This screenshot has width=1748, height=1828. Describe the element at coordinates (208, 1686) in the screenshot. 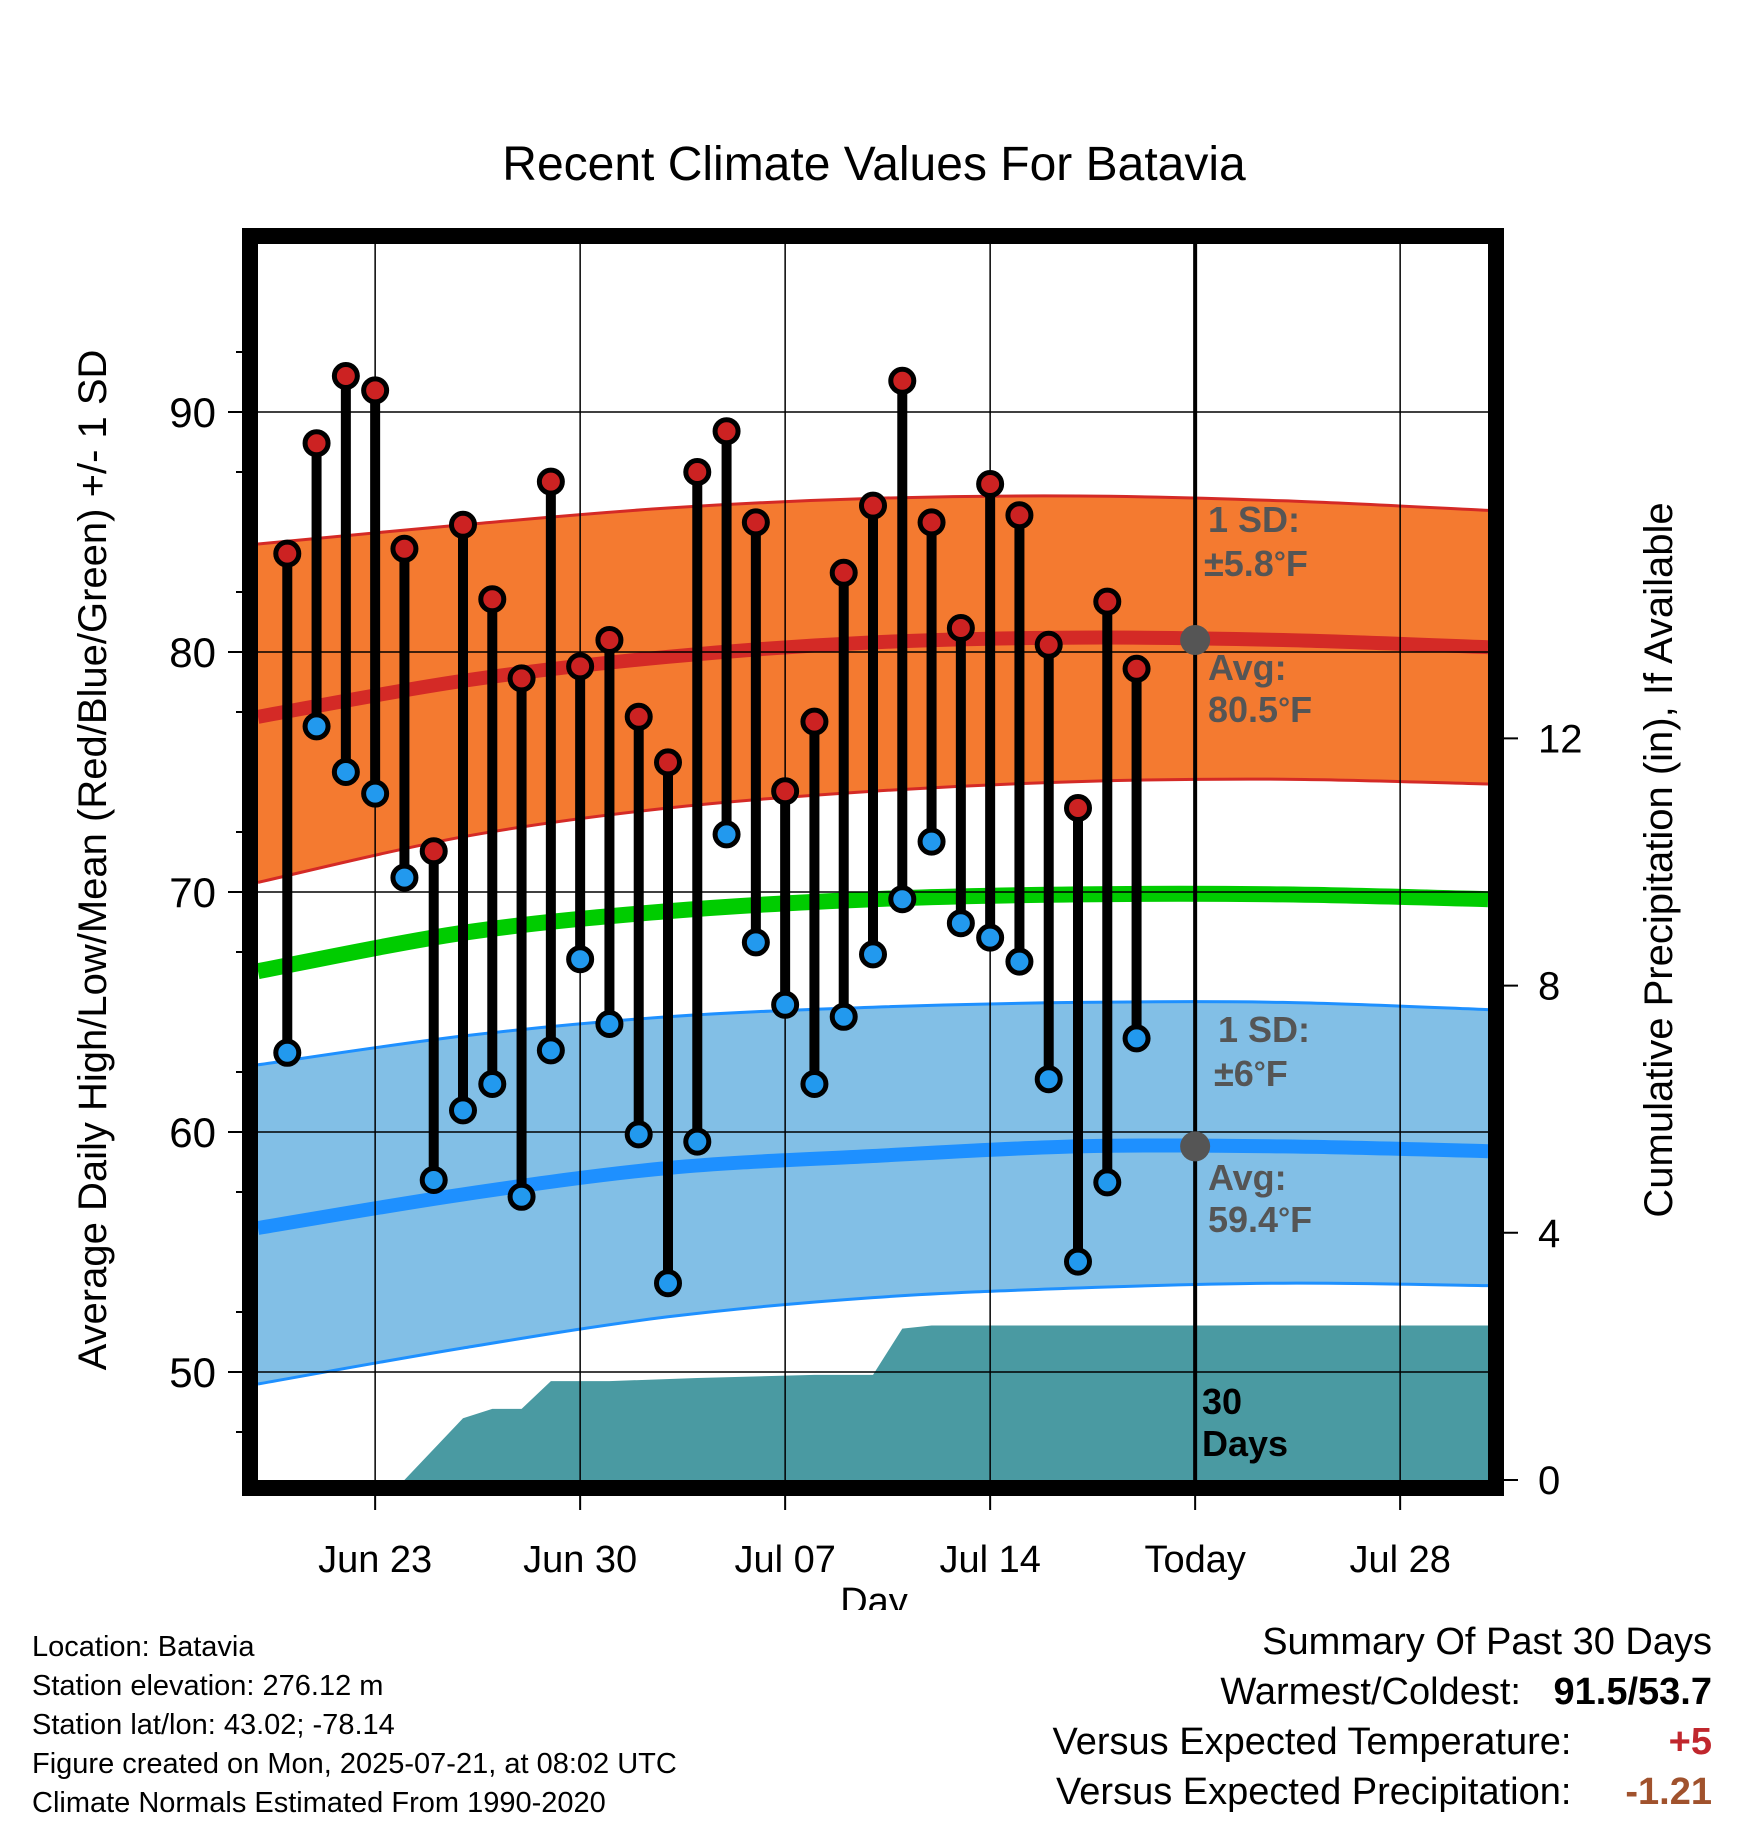

I see `elevation-text: Station elevation: 276.12 m` at that location.